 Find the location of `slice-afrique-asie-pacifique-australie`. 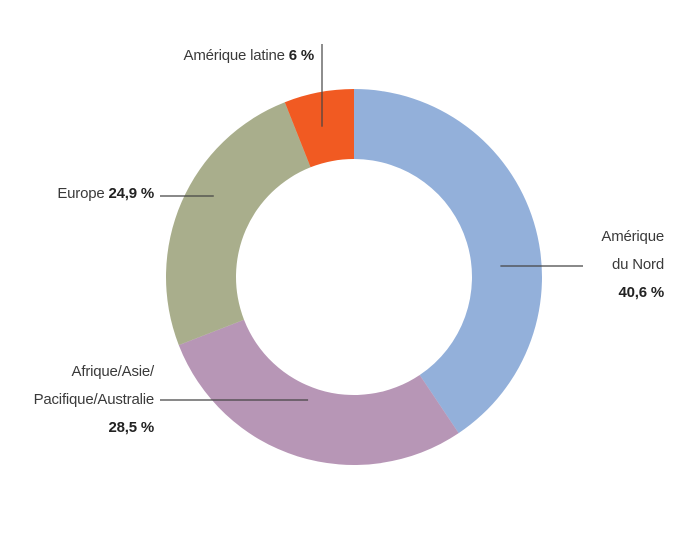

slice-afrique-asie-pacifique-australie is located at coordinates (318, 392).